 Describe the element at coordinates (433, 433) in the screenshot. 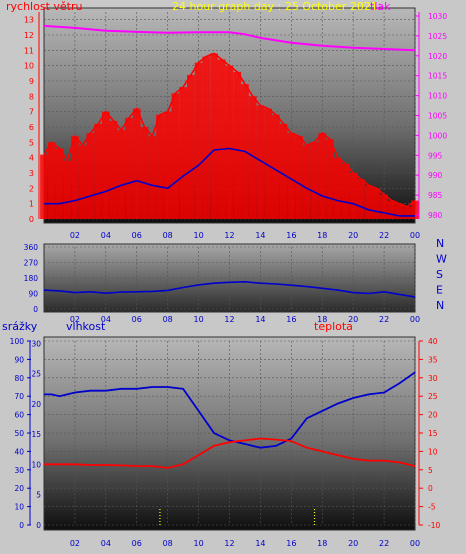

I see `teplota-tick-label: 15` at that location.